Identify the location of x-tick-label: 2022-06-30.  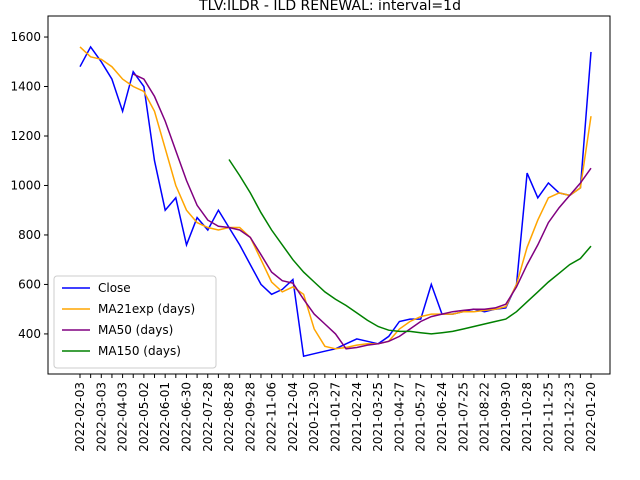
(186, 417).